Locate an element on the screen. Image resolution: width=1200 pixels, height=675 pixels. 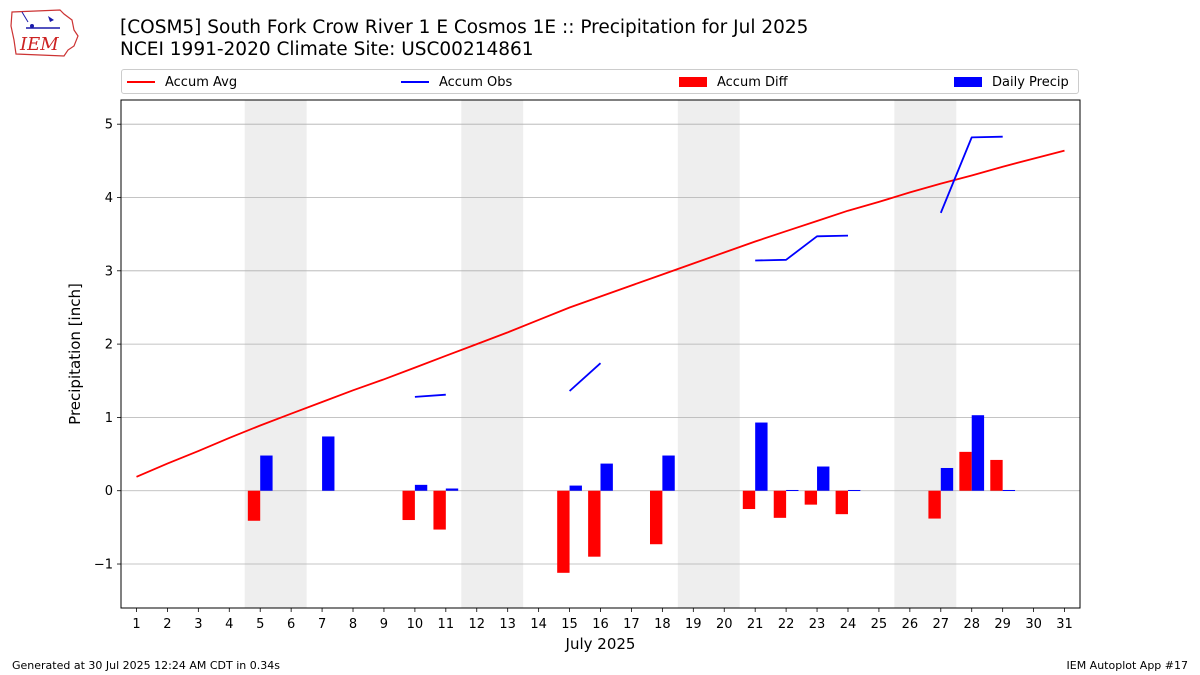
xtick-label: 2 is located at coordinates (167, 624).